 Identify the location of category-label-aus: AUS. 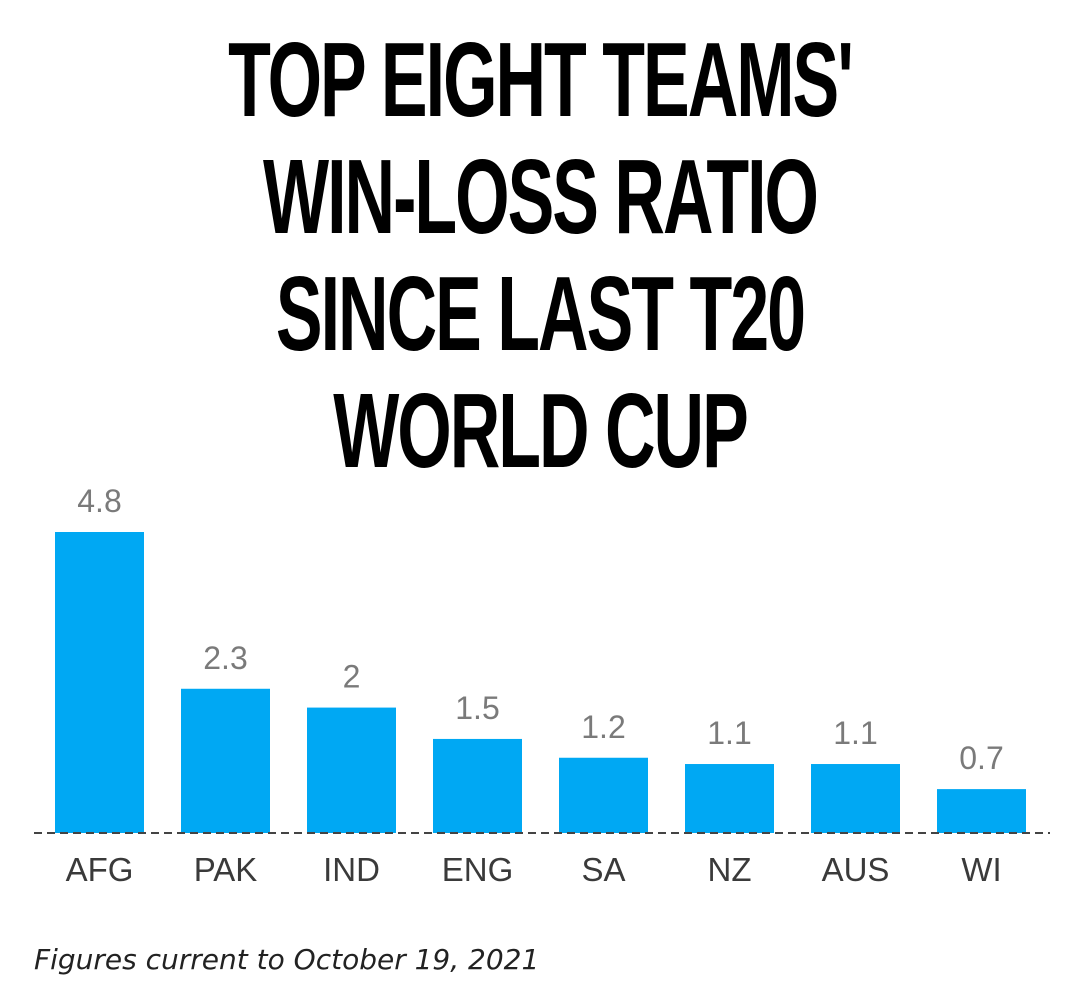
(856, 869).